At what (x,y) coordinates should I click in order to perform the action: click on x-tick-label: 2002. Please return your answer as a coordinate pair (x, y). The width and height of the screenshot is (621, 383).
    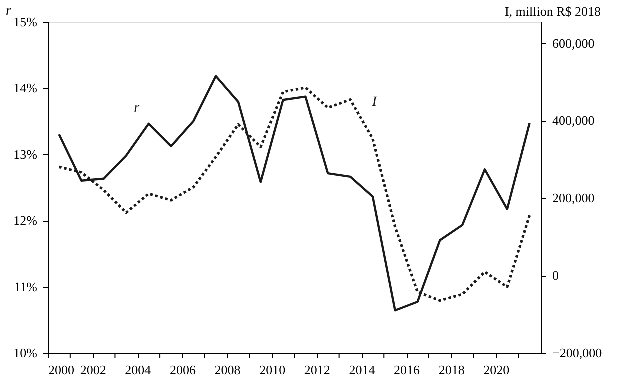
    Looking at the image, I should click on (93, 370).